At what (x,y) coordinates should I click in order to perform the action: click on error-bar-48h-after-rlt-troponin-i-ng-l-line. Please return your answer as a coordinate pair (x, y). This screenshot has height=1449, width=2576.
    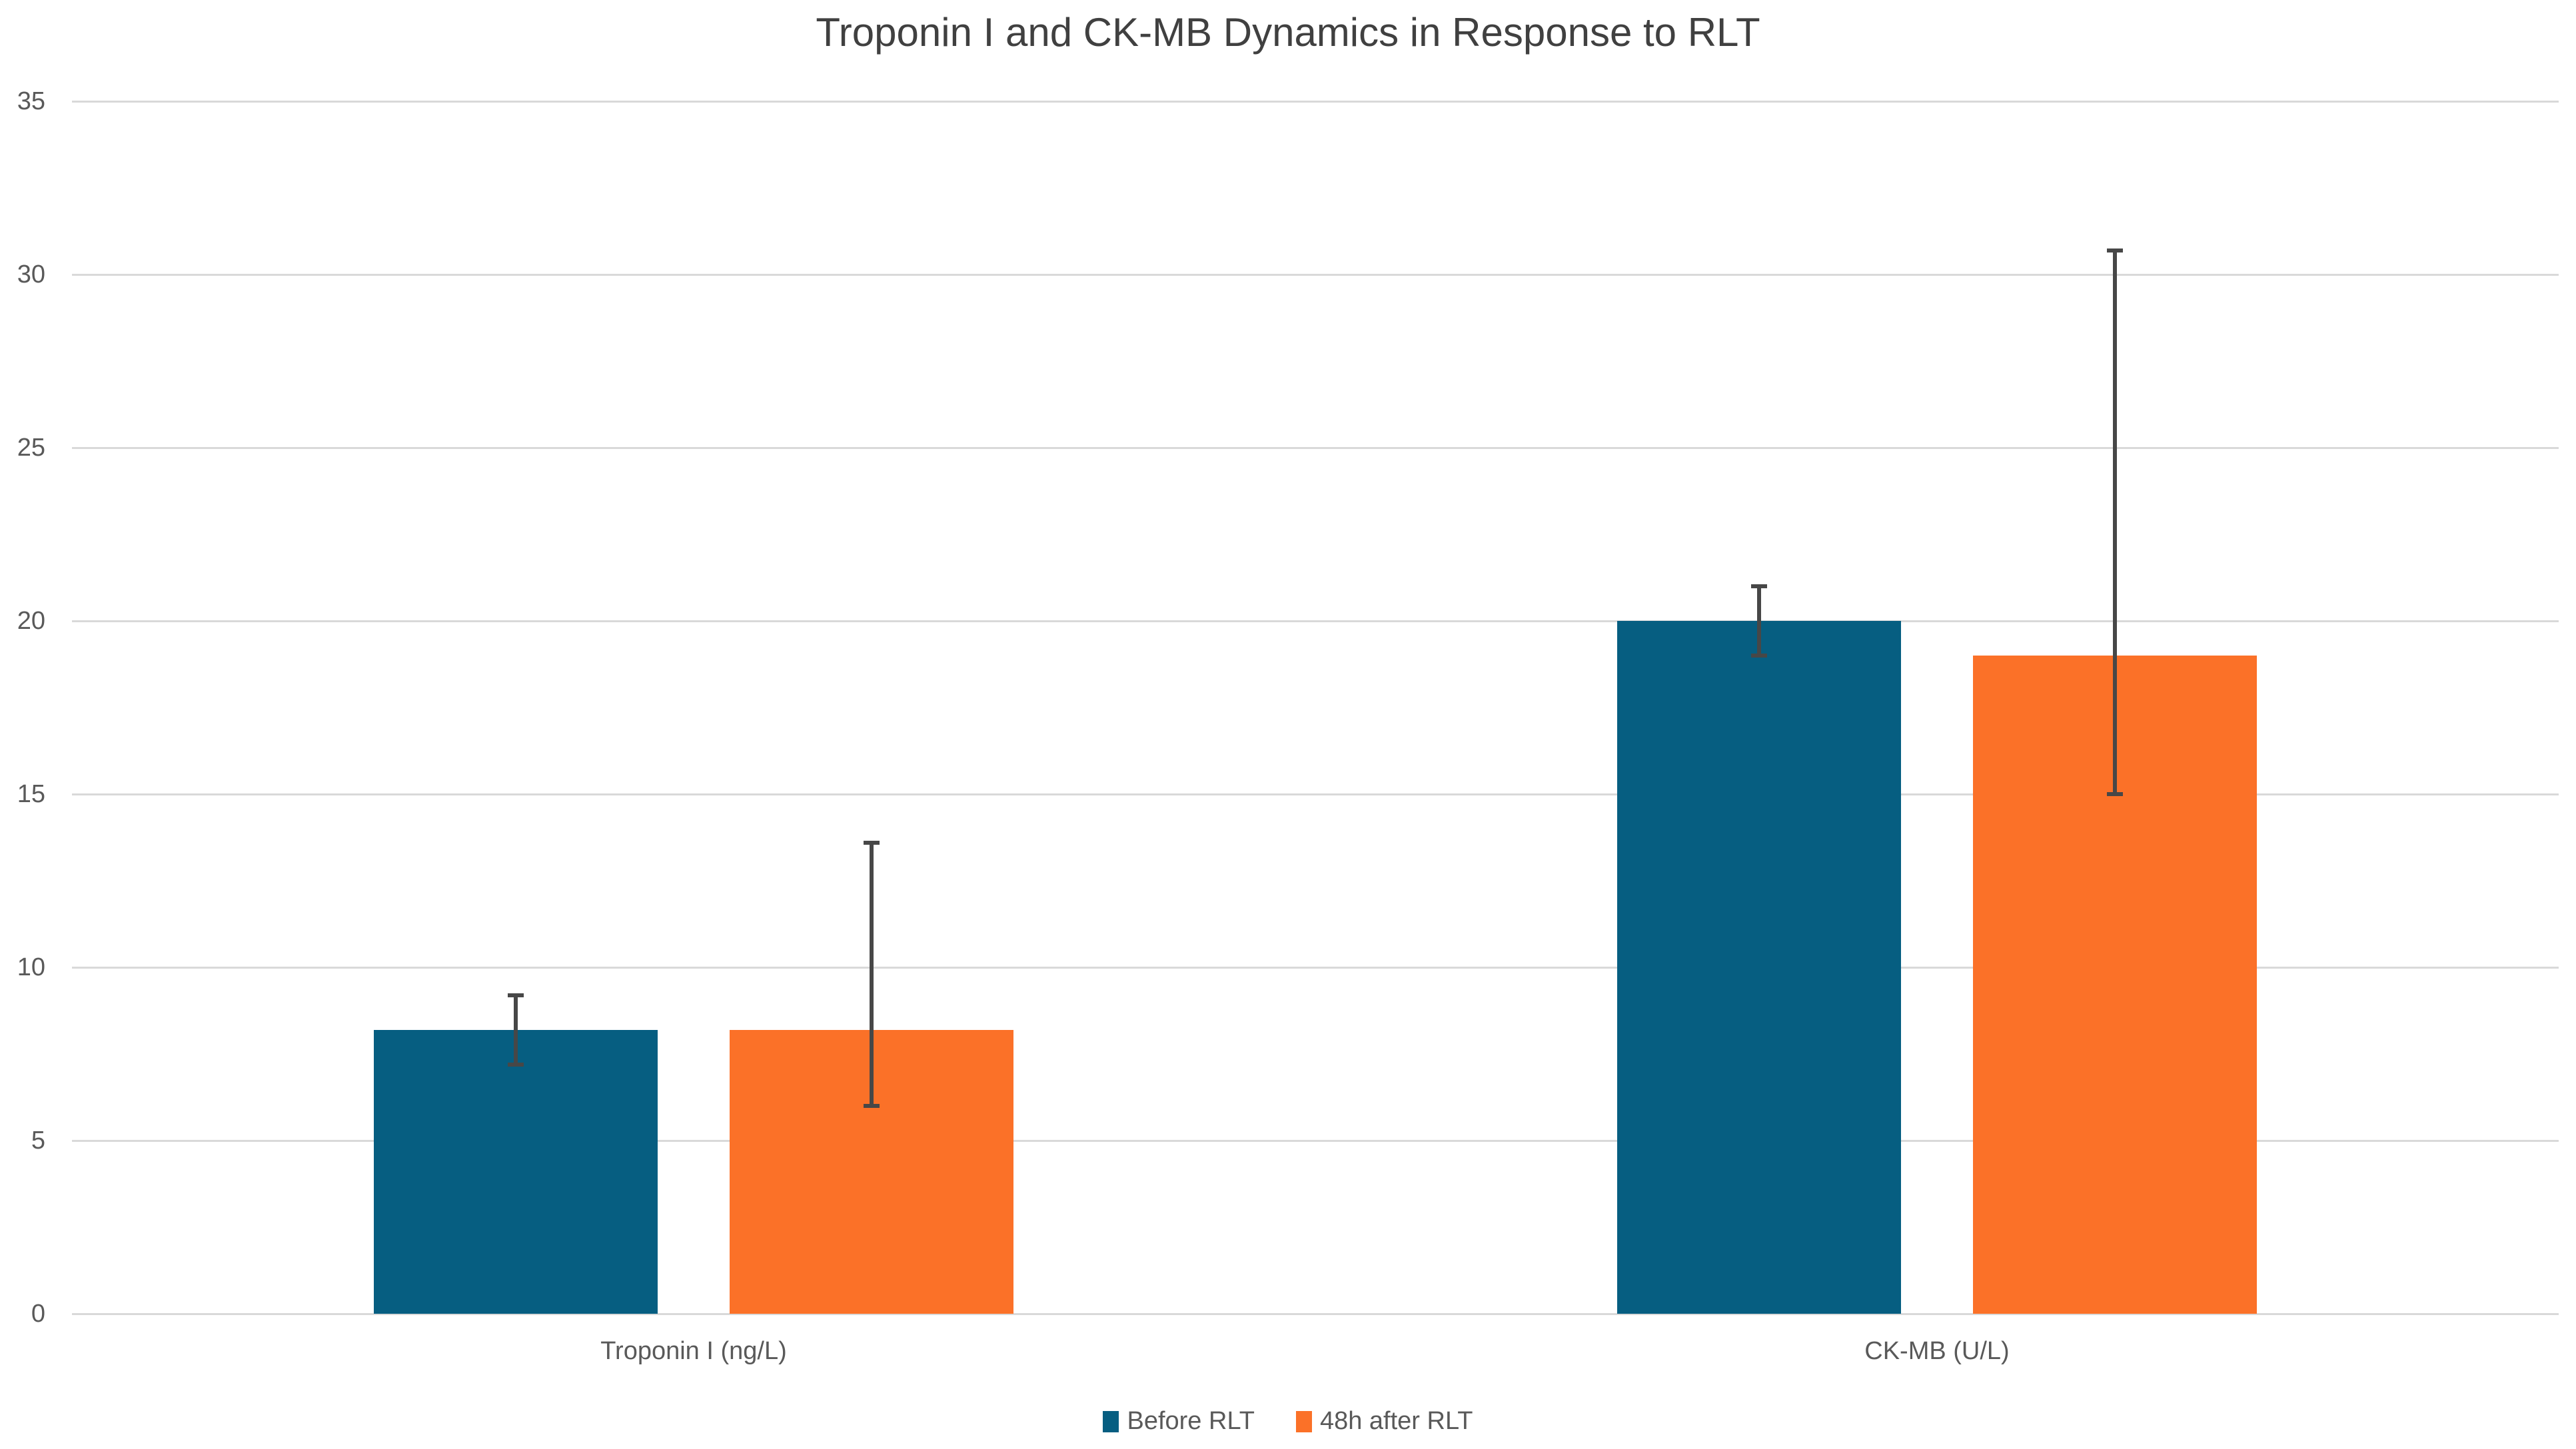
    Looking at the image, I should click on (872, 974).